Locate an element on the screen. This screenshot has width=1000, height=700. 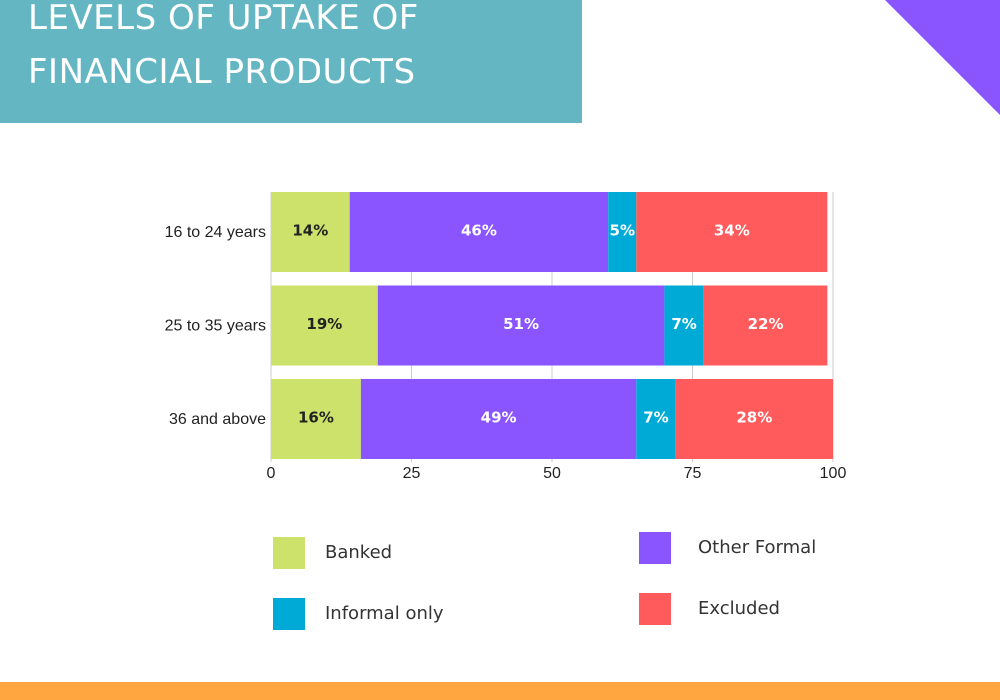
legend-swatch-banked is located at coordinates (289, 553).